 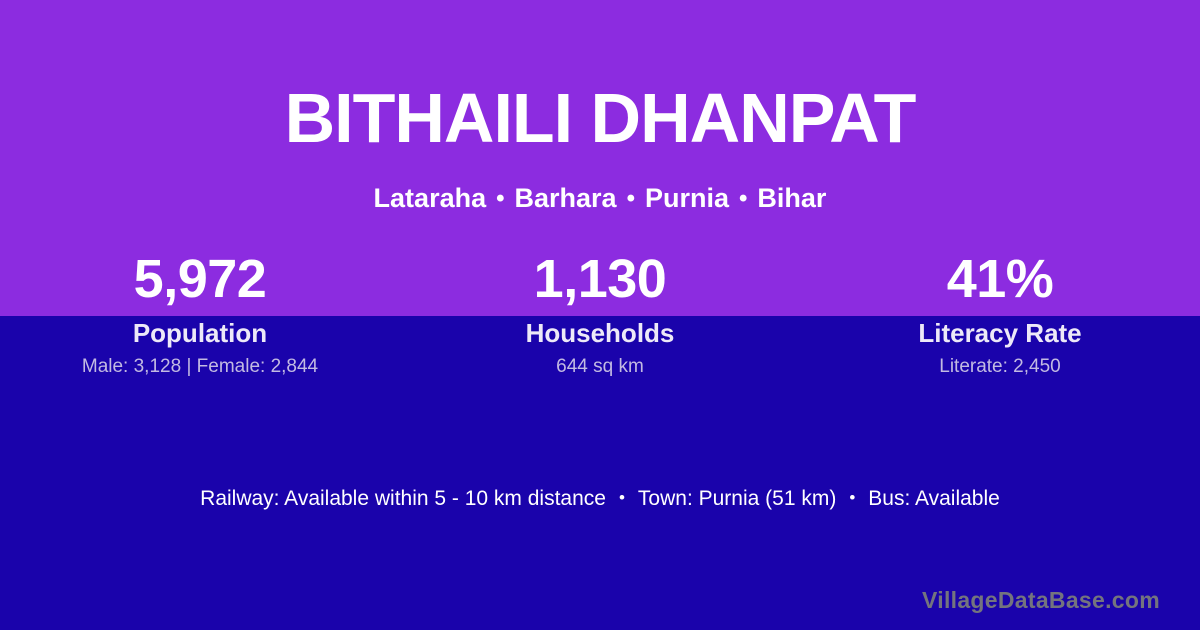 I want to click on households-label: Households, so click(x=600, y=333).